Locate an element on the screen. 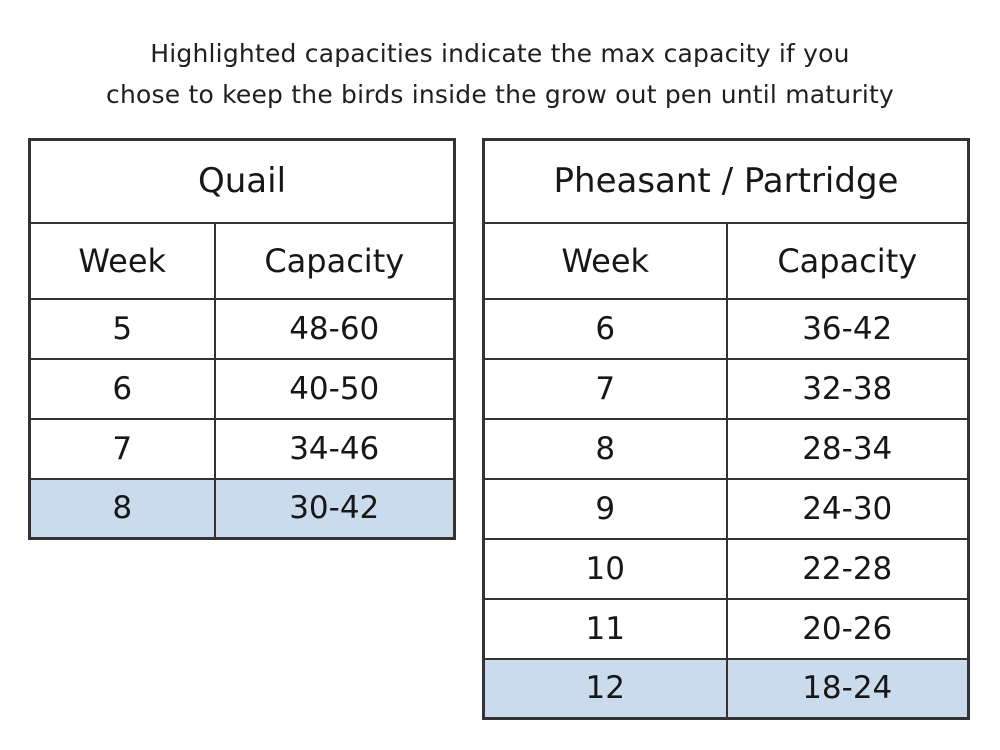 The height and width of the screenshot is (750, 1000). pheasant-partridge-row-week-6: 6 36-42 is located at coordinates (726, 328).